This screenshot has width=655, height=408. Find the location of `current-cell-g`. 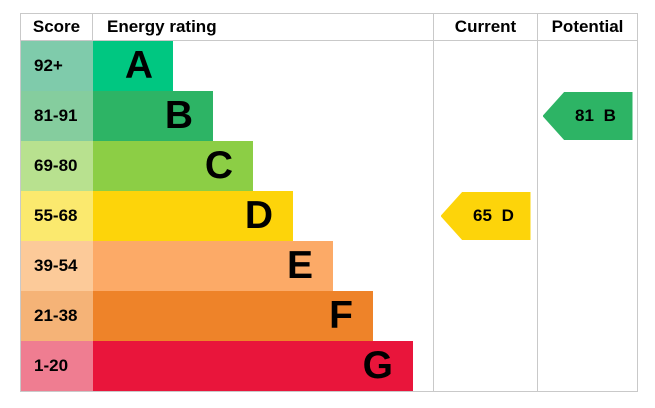

current-cell-g is located at coordinates (485, 366).